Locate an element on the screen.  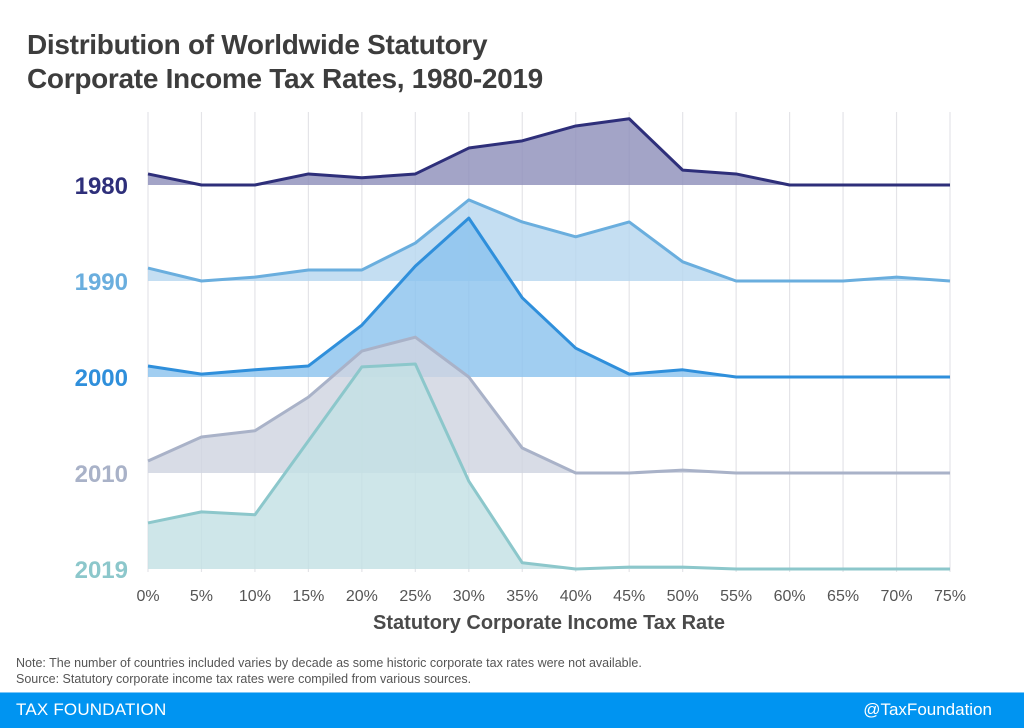
ridge-area-1990 is located at coordinates (549, 240).